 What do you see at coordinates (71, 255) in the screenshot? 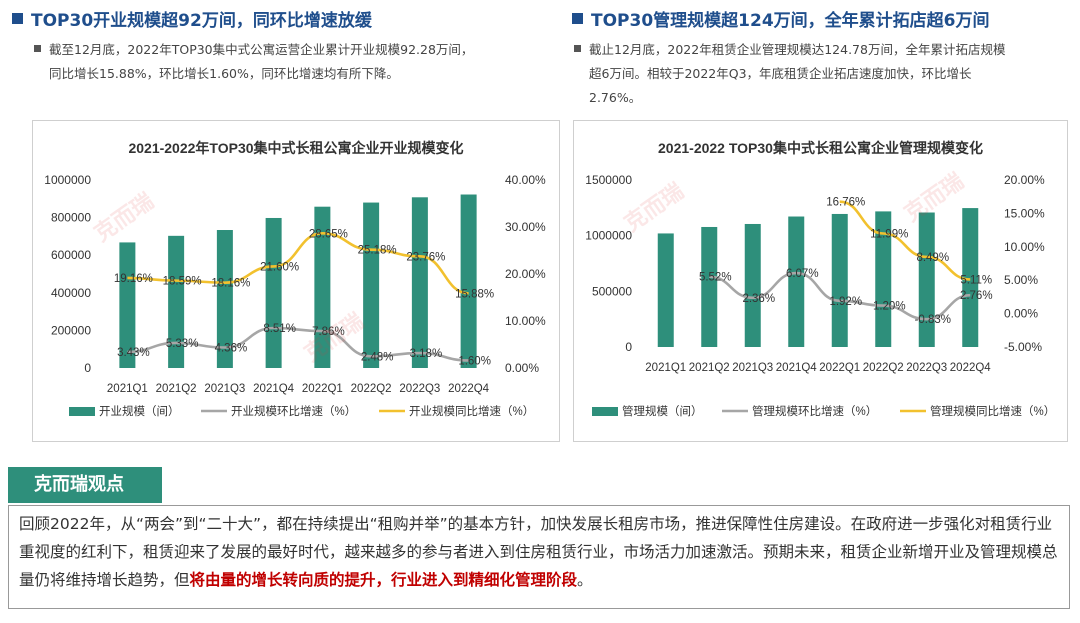
I see `y-left-tick-label: 600000` at bounding box center [71, 255].